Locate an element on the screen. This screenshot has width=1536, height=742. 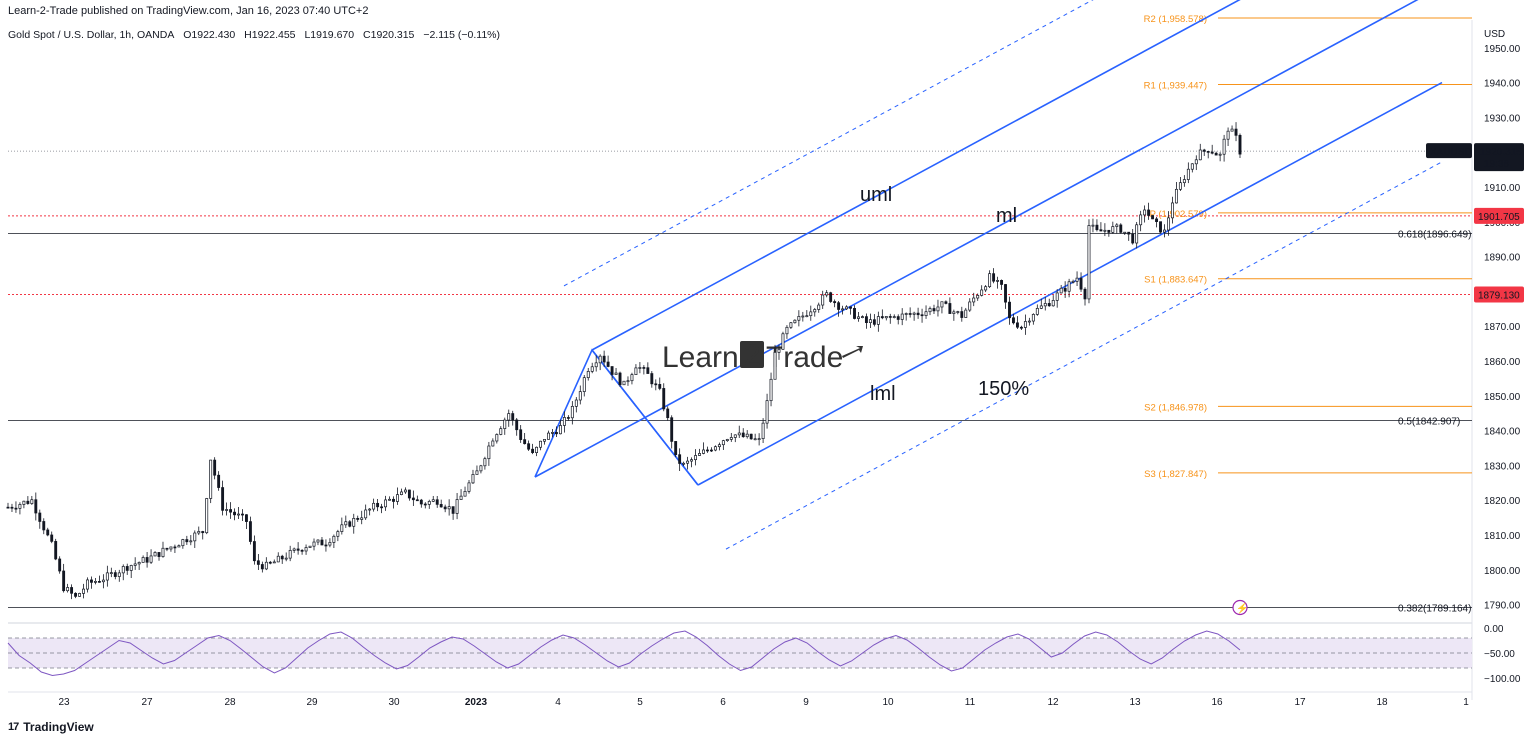
price-tick-label: 1890.00 is located at coordinates (1502, 258).